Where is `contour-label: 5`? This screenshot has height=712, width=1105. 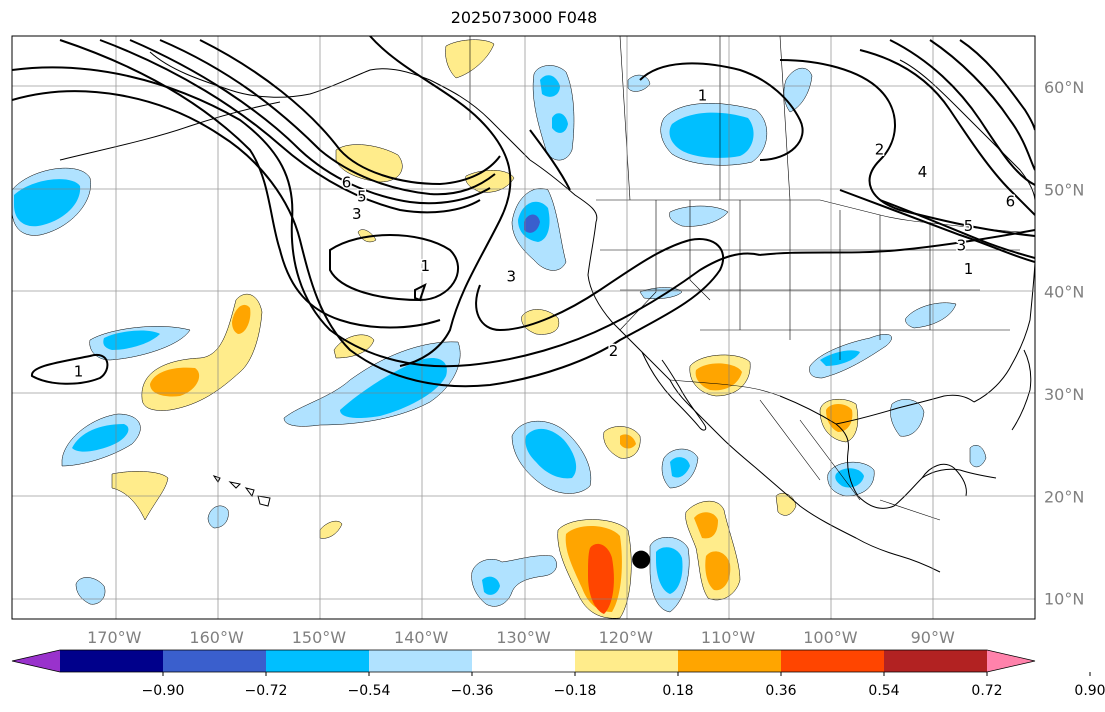 contour-label: 5 is located at coordinates (969, 226).